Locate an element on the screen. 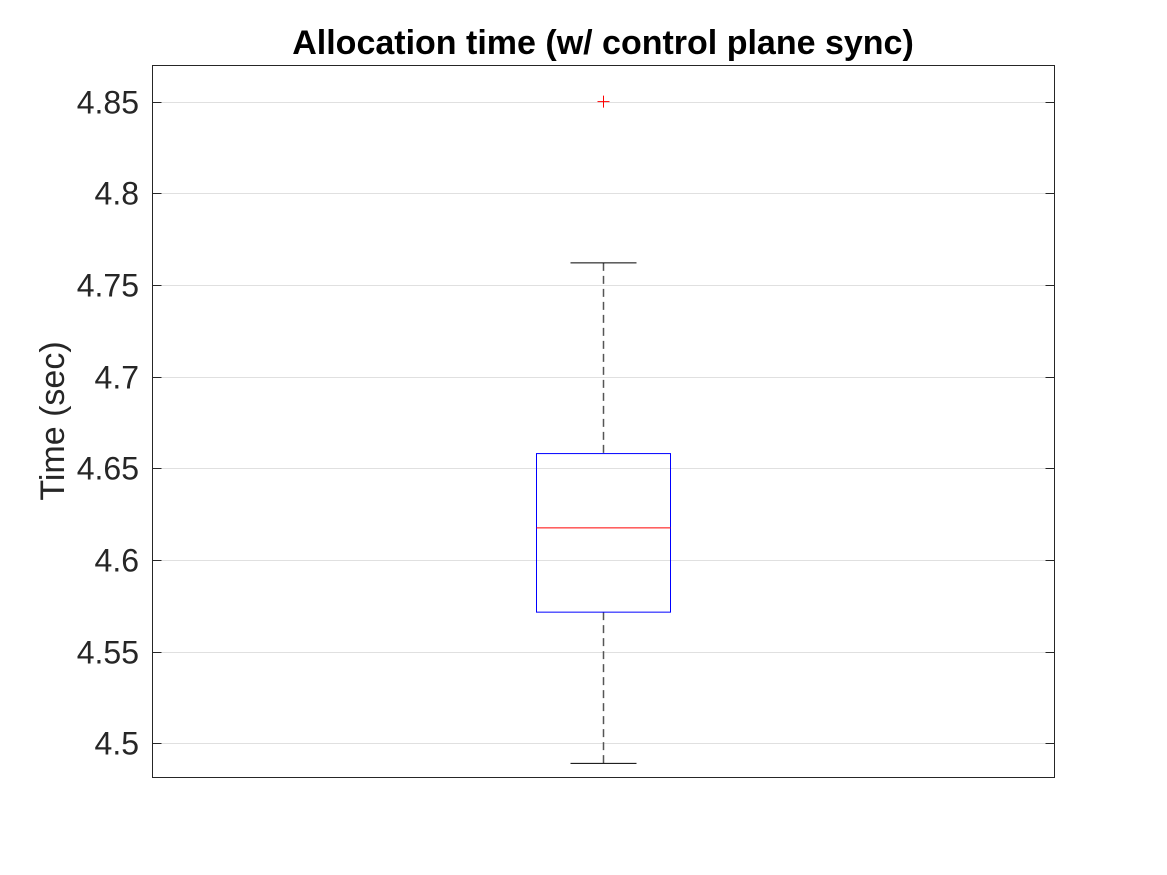 The height and width of the screenshot is (875, 1167). interquartile-box is located at coordinates (603, 533).